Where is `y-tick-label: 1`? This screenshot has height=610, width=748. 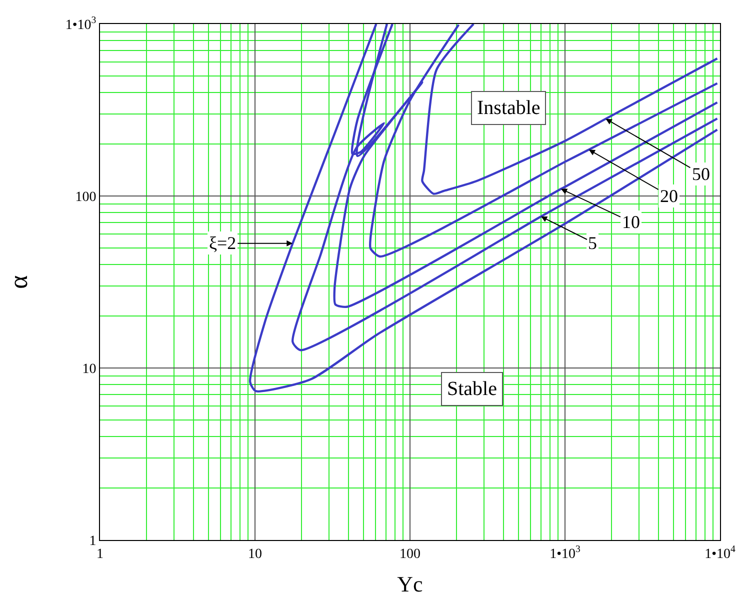
y-tick-label: 1 is located at coordinates (92, 541).